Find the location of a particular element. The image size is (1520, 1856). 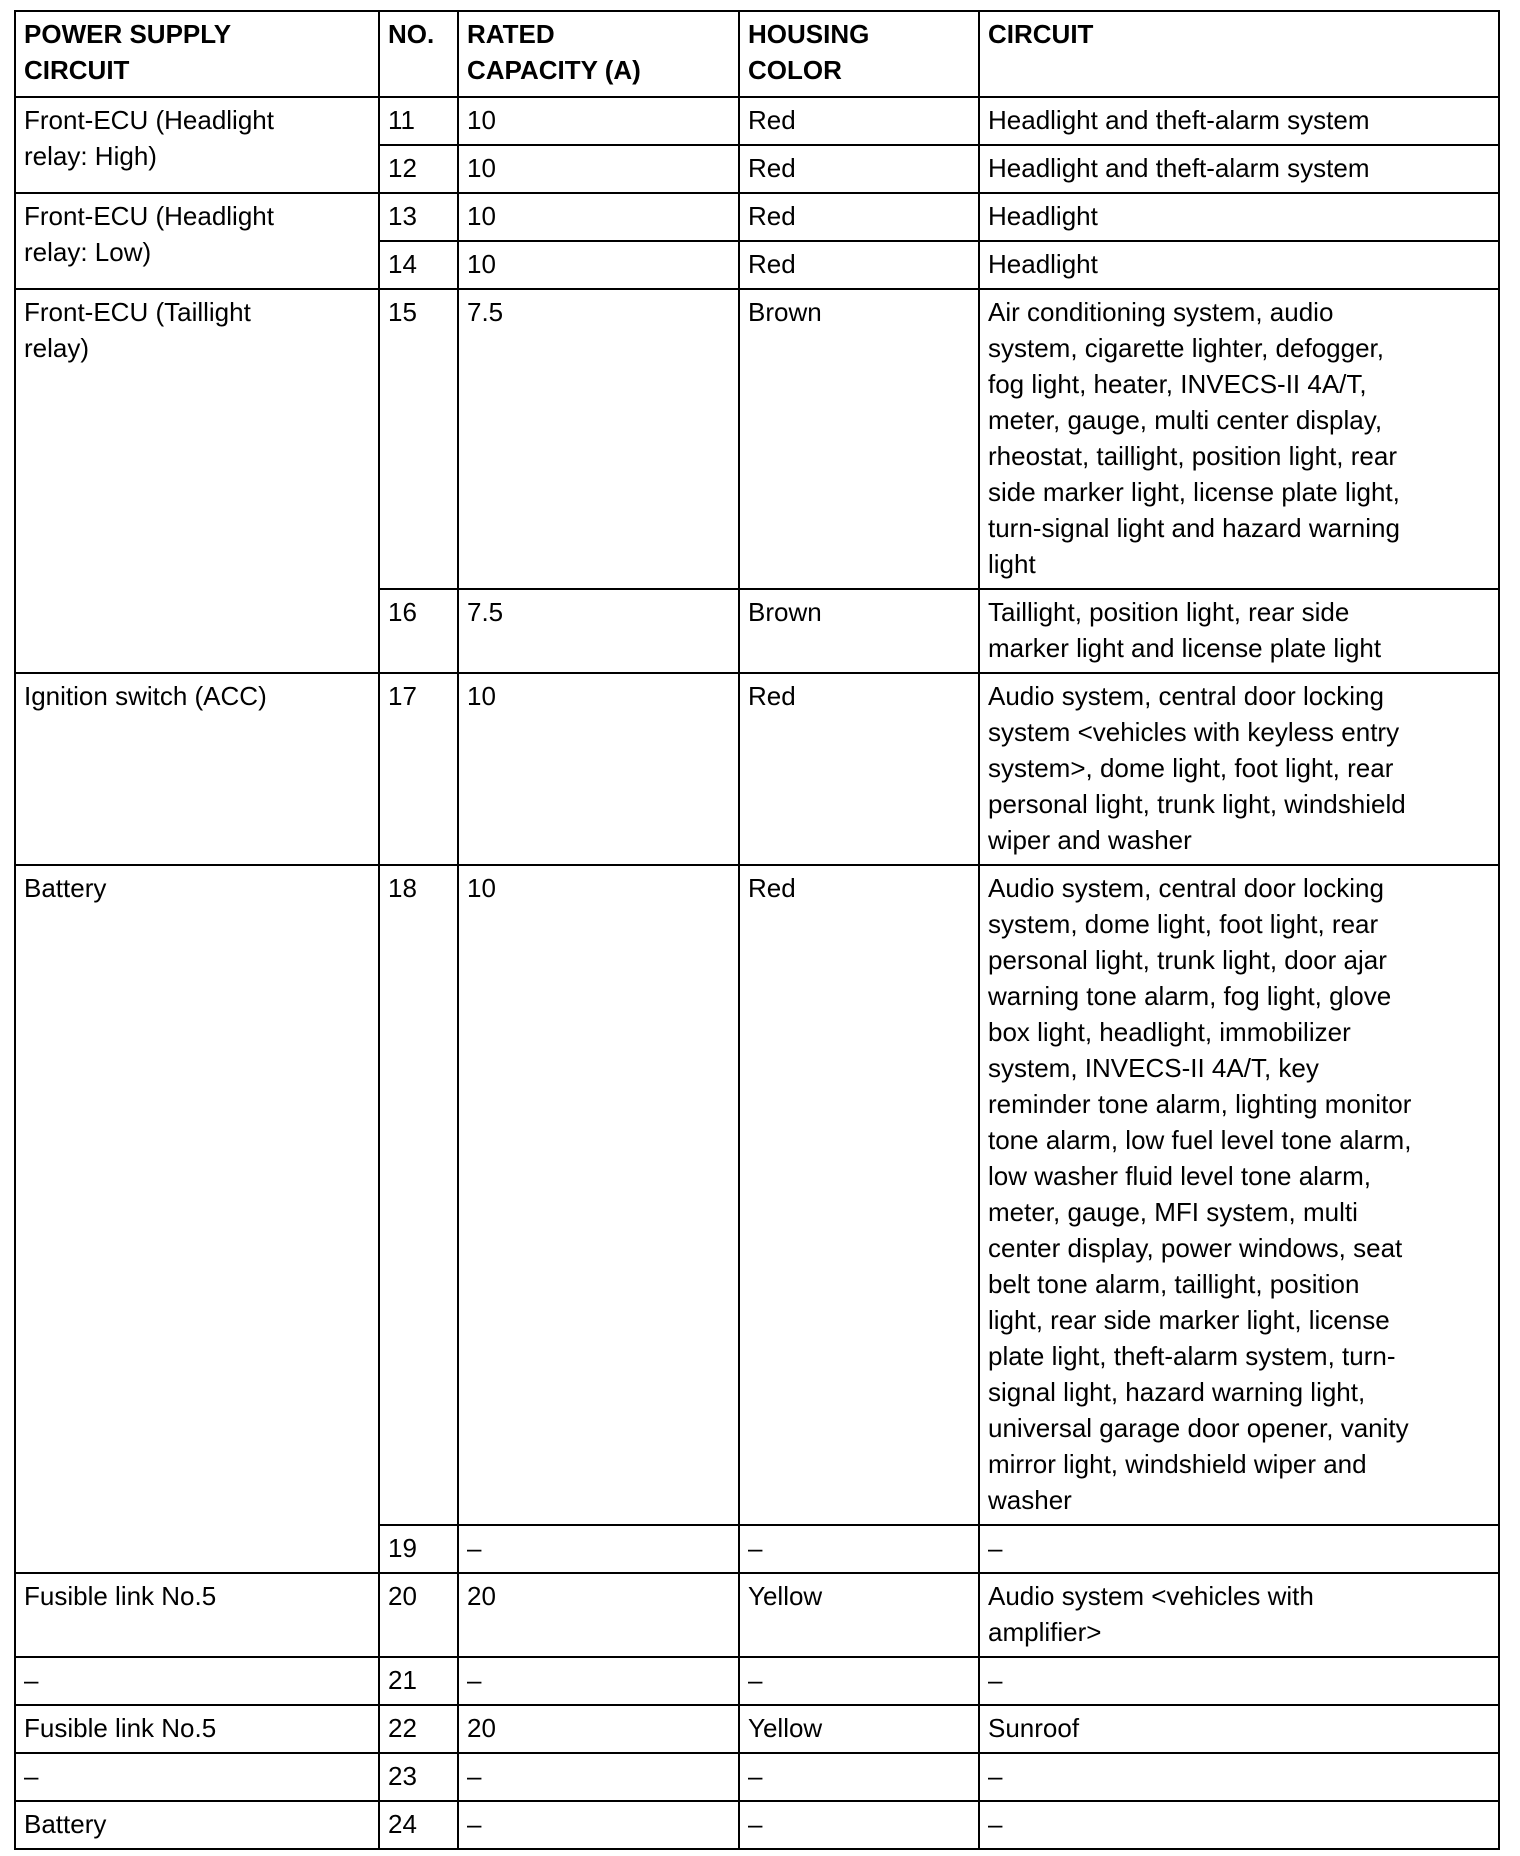

table-row: 19– – – is located at coordinates (757, 1549).